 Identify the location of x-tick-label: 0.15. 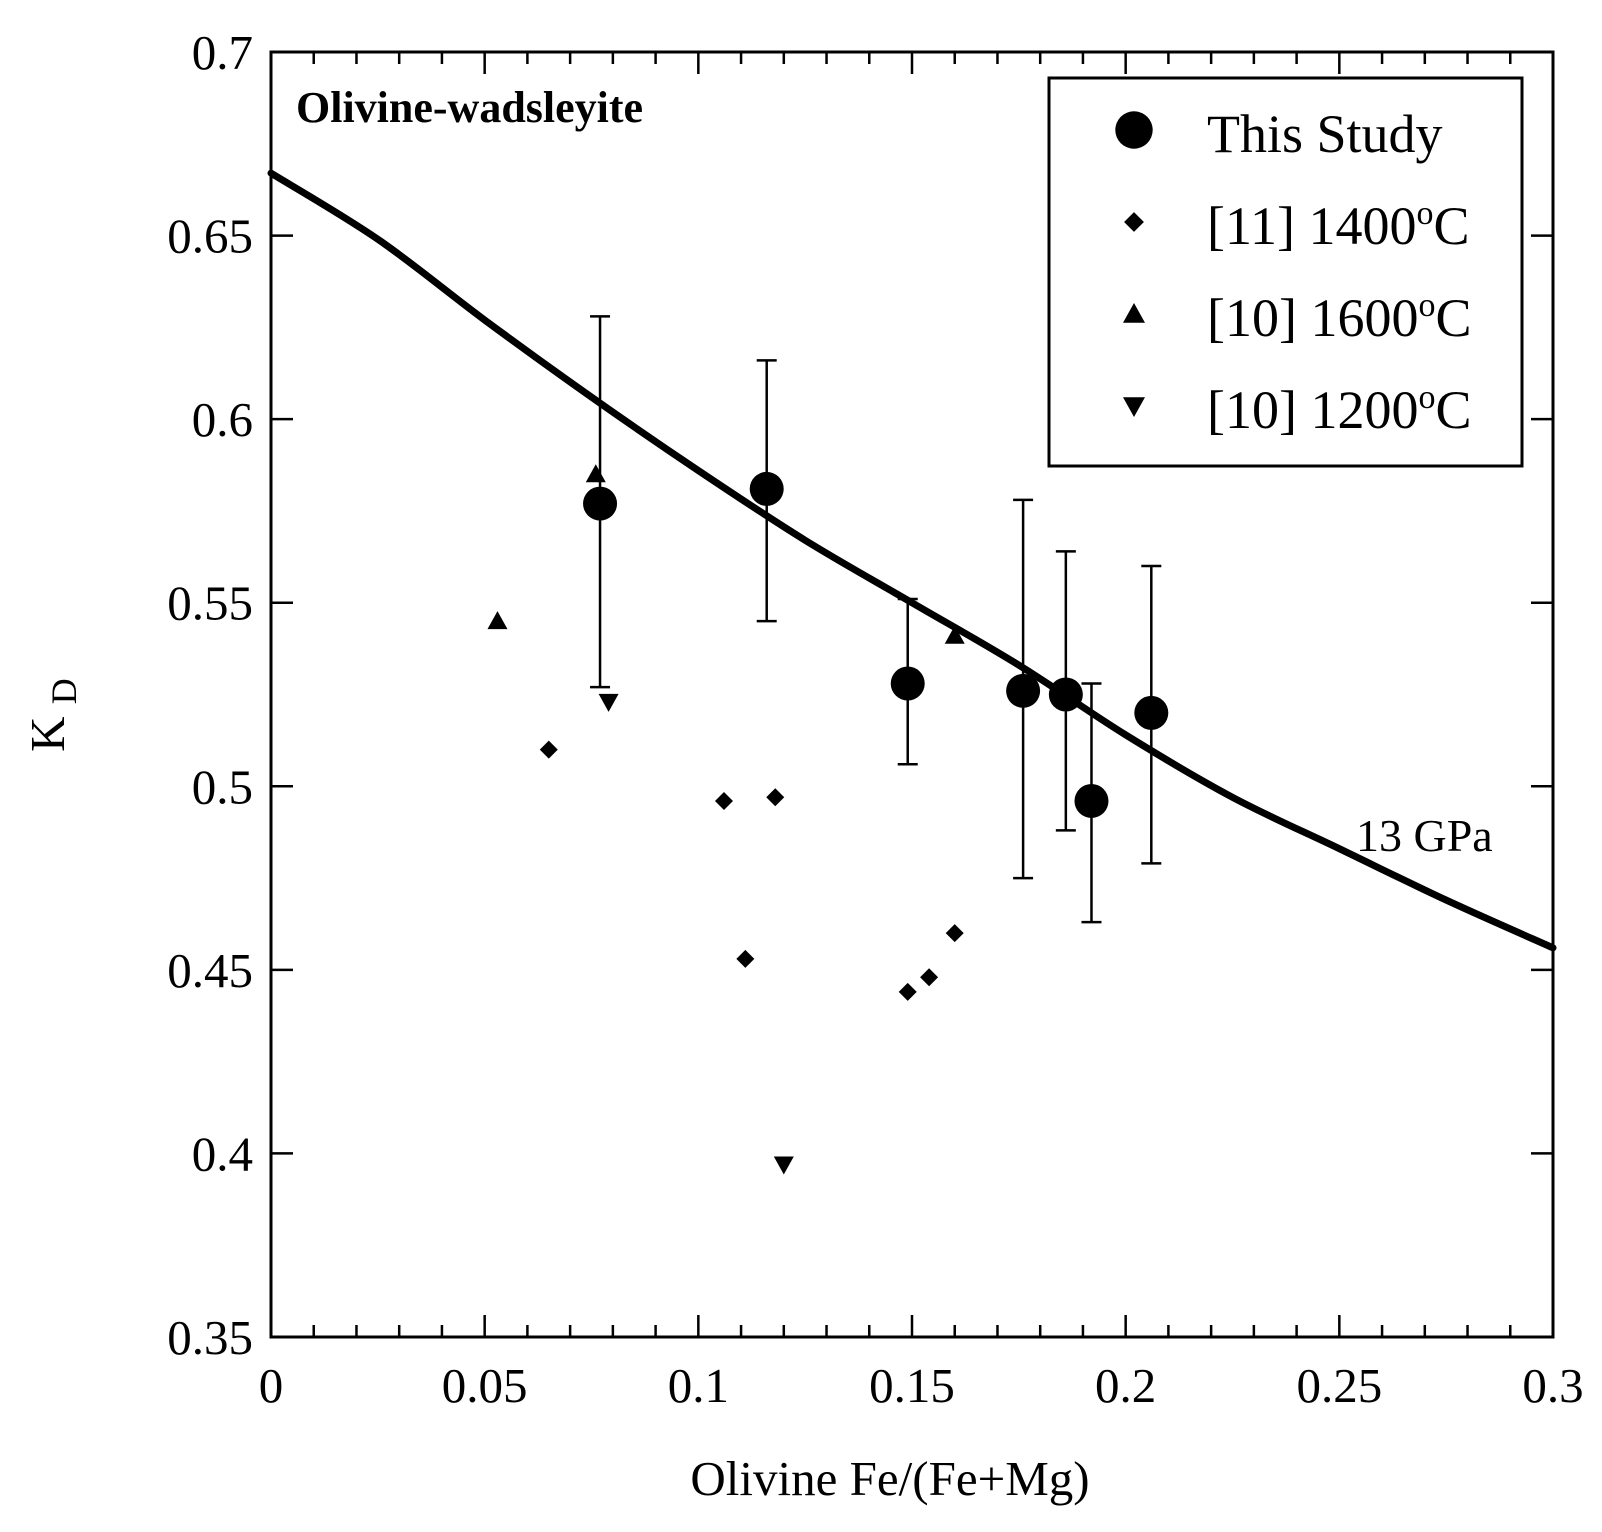
(912, 1385).